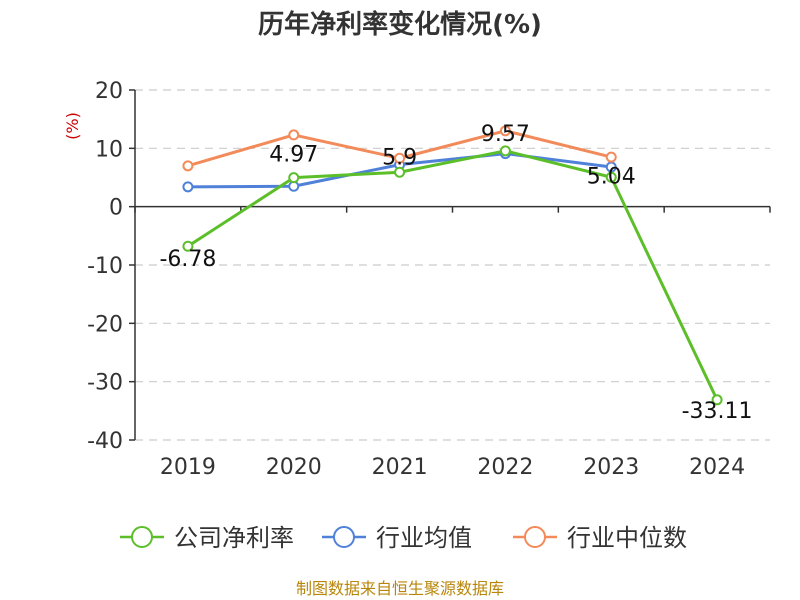 This screenshot has width=800, height=600. Describe the element at coordinates (293, 155) in the screenshot. I see `data-label: 4.97` at that location.